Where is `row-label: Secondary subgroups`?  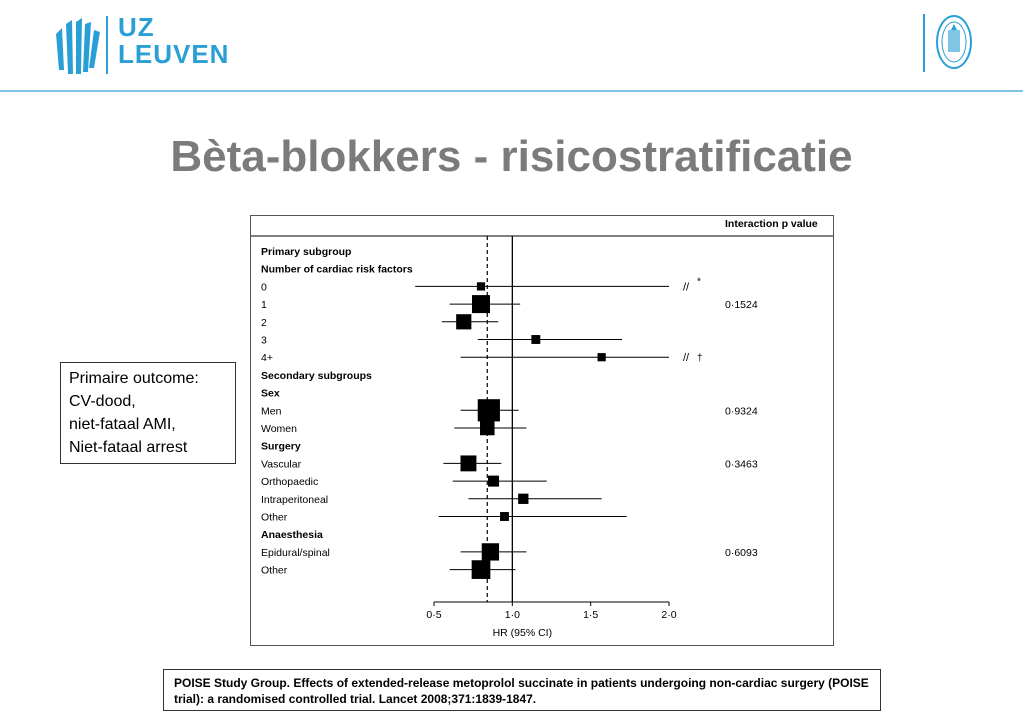
row-label: Secondary subgroups is located at coordinates (316, 376).